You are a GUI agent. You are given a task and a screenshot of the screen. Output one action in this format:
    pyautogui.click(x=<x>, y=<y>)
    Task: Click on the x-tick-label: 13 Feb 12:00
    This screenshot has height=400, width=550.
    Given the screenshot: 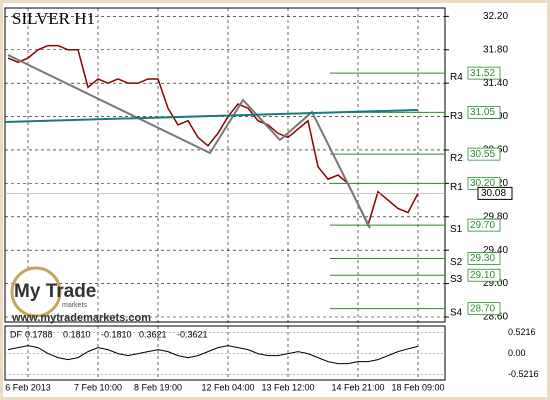 What is the action you would take?
    pyautogui.click(x=287, y=387)
    